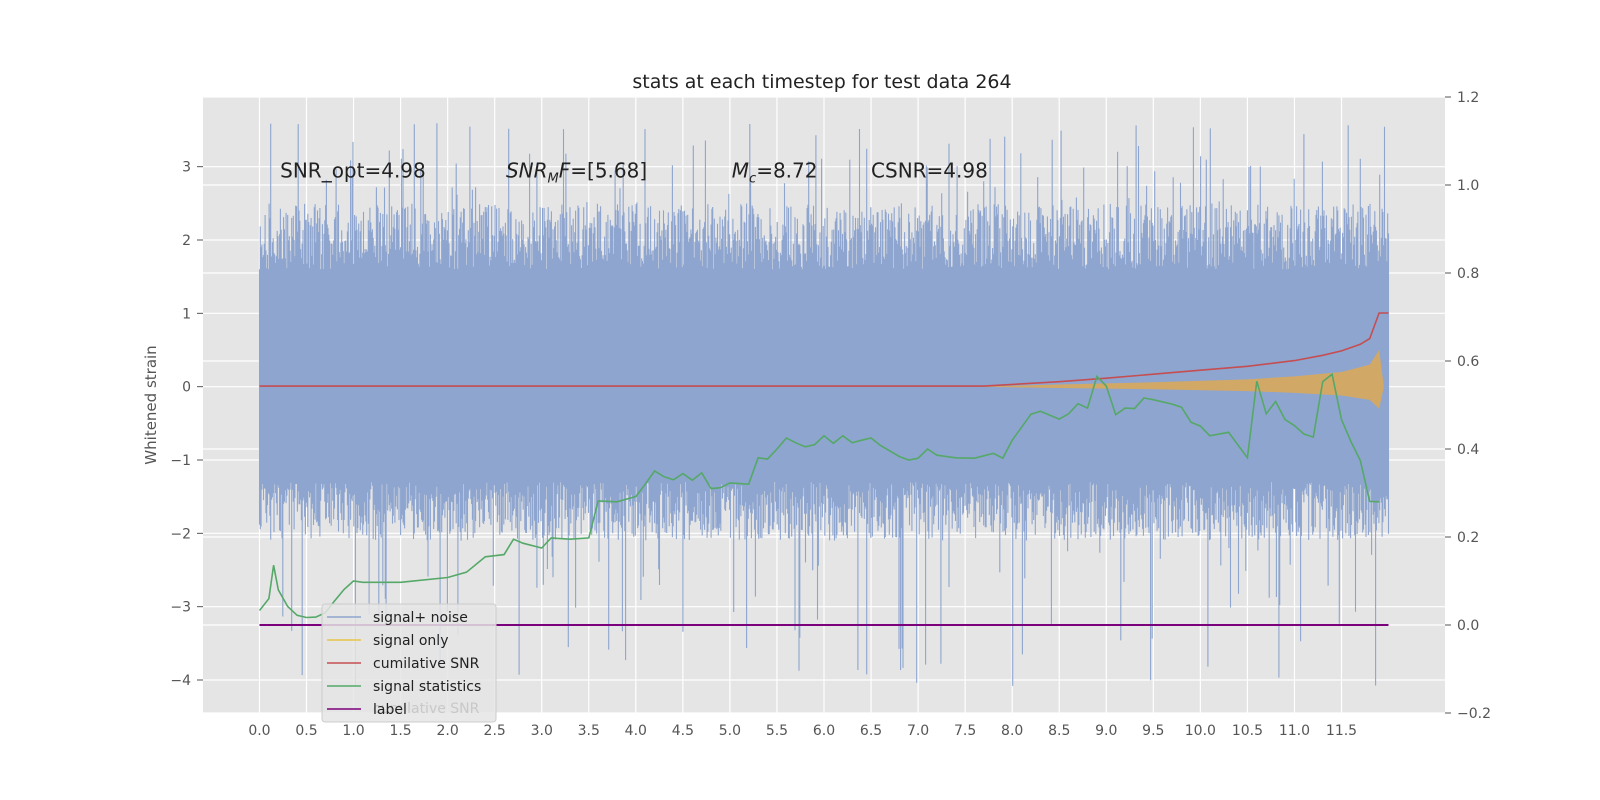 The height and width of the screenshot is (800, 1600). What do you see at coordinates (1153, 731) in the screenshot?
I see `x-tick-label: 9.5` at bounding box center [1153, 731].